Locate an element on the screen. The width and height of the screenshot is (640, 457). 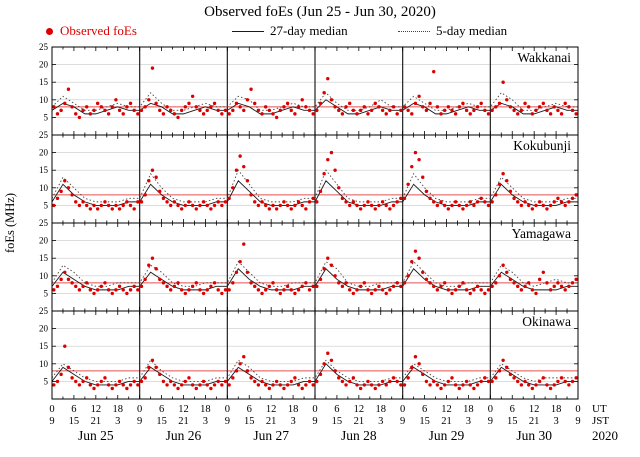
legend-item-median5: 5-day median is located at coordinates (452, 31).